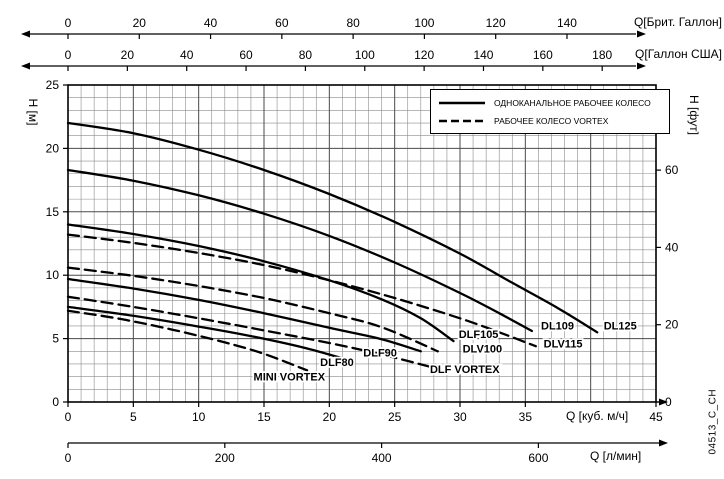  I want to click on curve-mini-vortex, so click(187, 340).